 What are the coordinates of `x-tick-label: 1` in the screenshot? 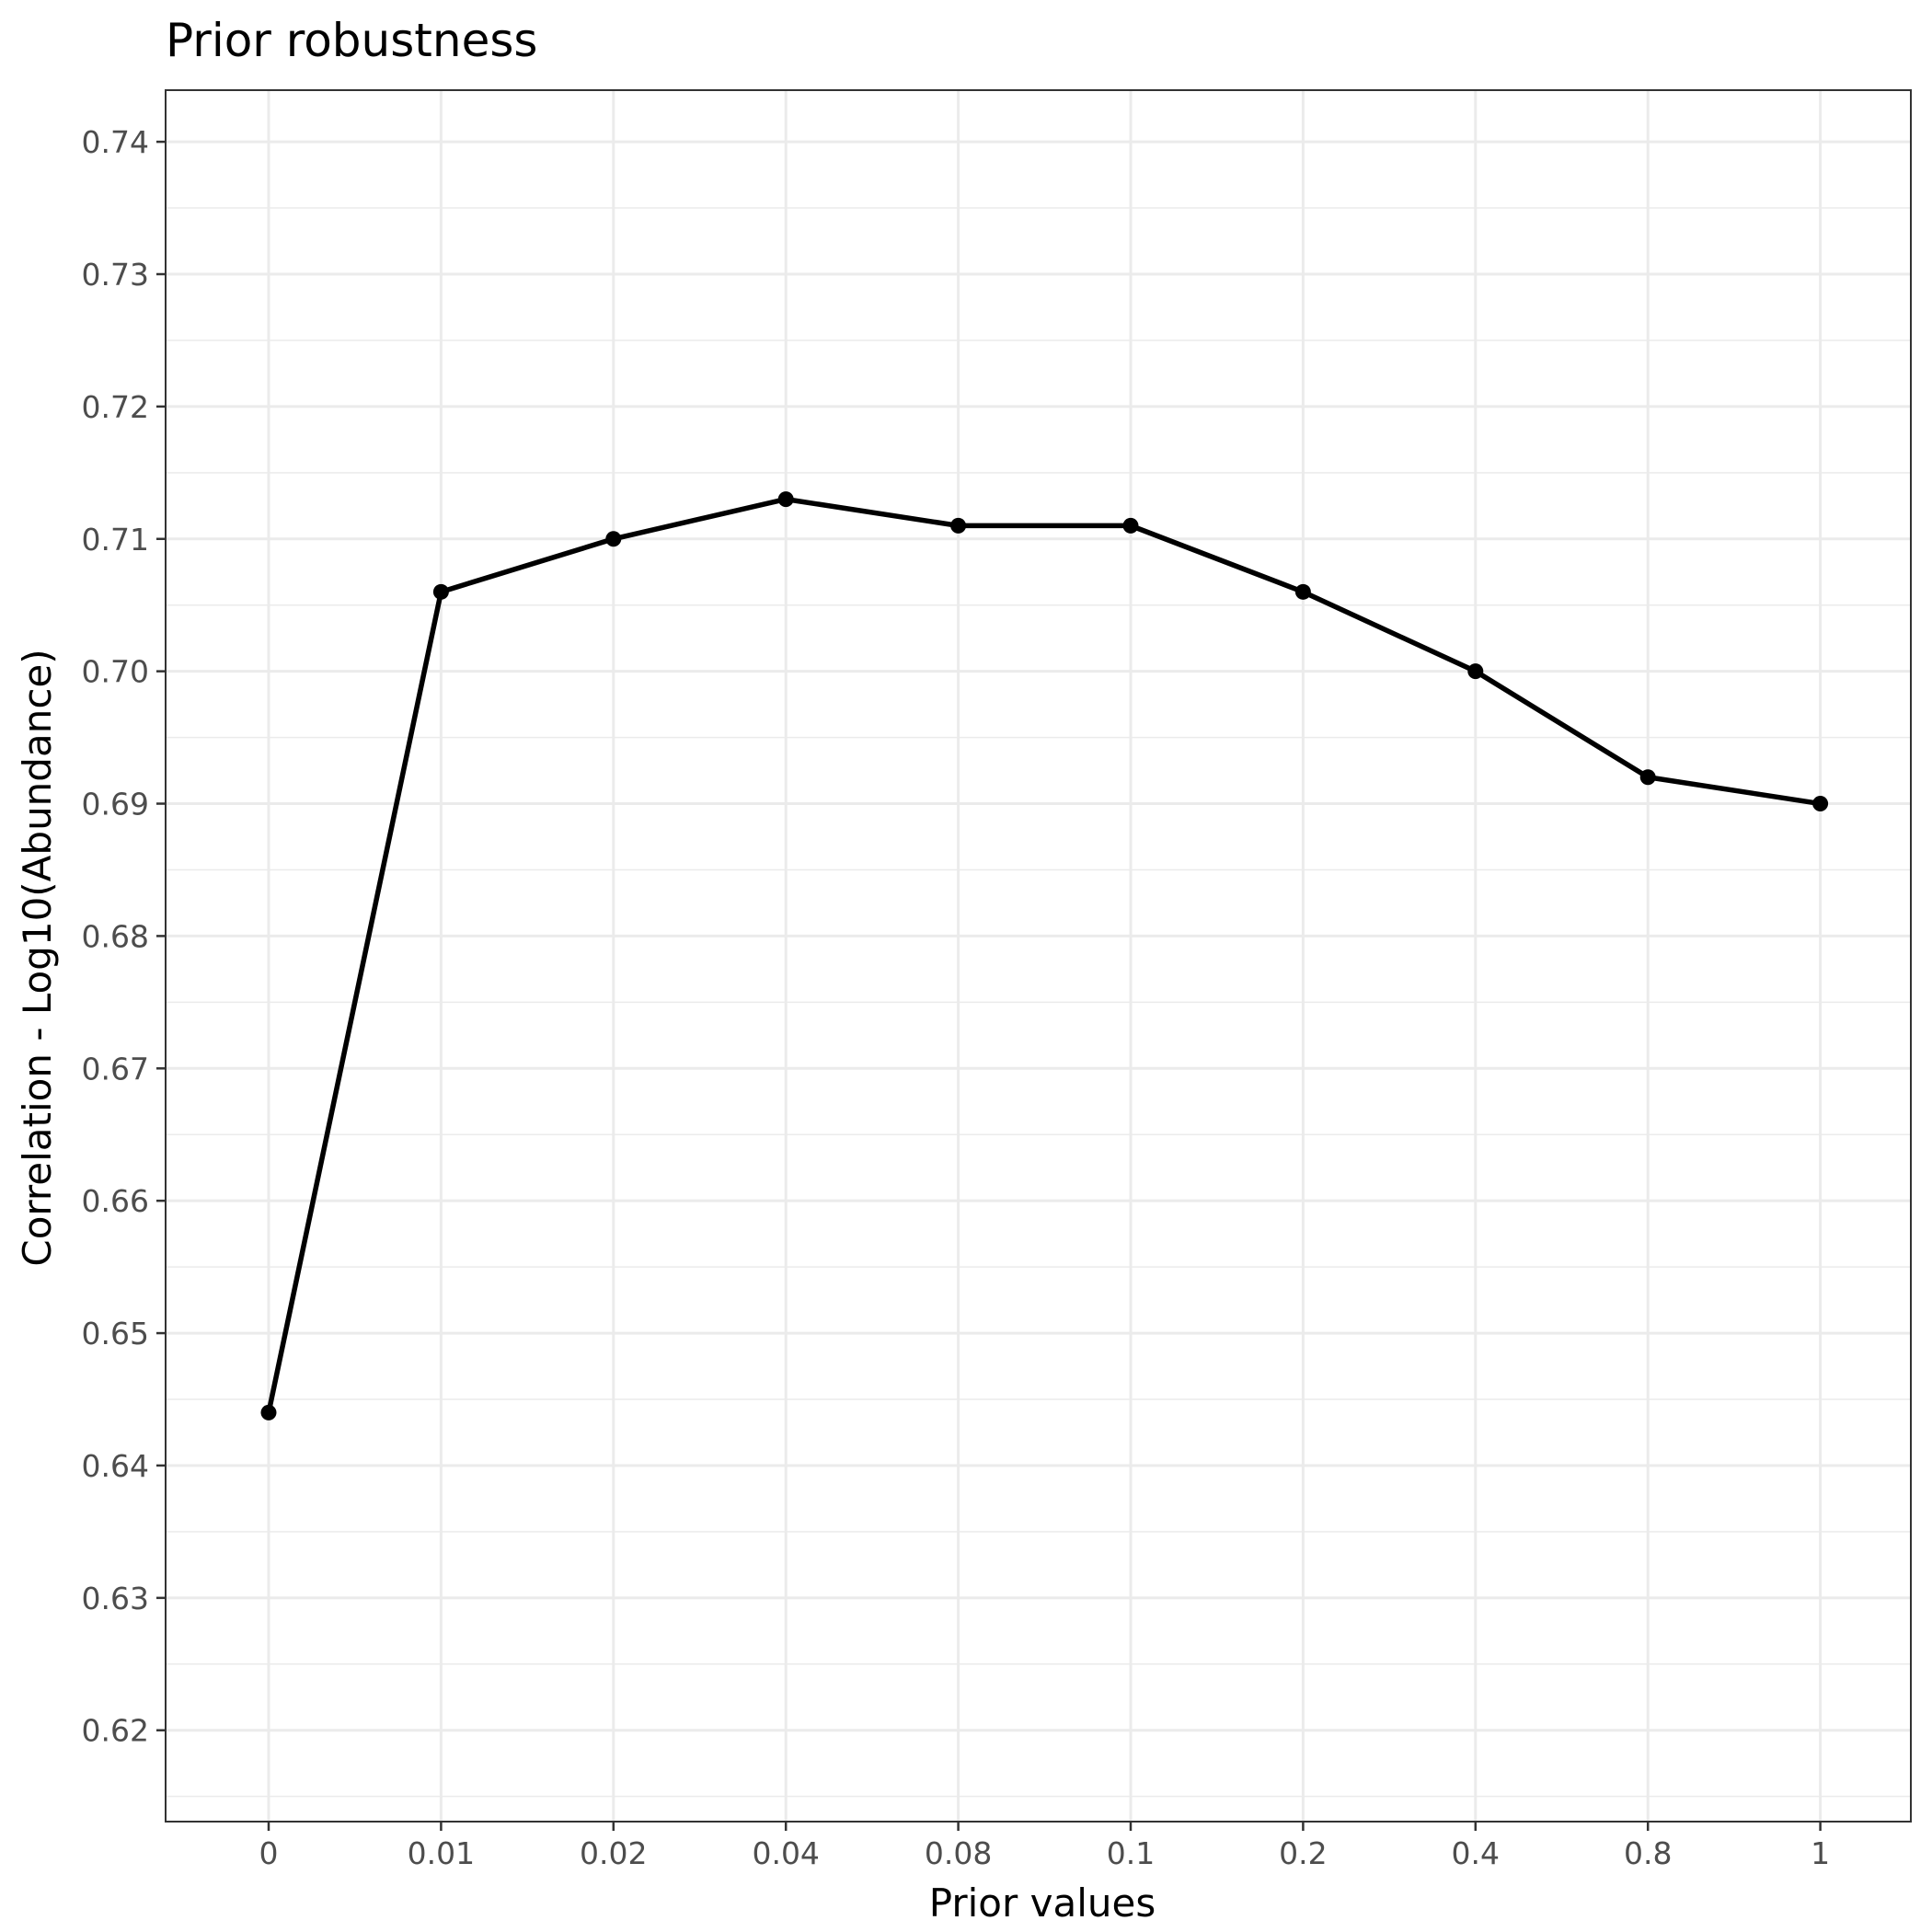 It's located at (1820, 1853).